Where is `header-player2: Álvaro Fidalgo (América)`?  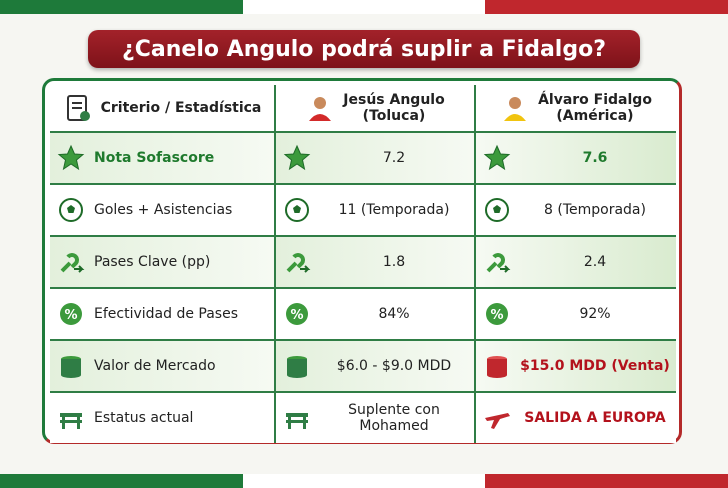
header-player2: Álvaro Fidalgo (América) is located at coordinates (576, 108).